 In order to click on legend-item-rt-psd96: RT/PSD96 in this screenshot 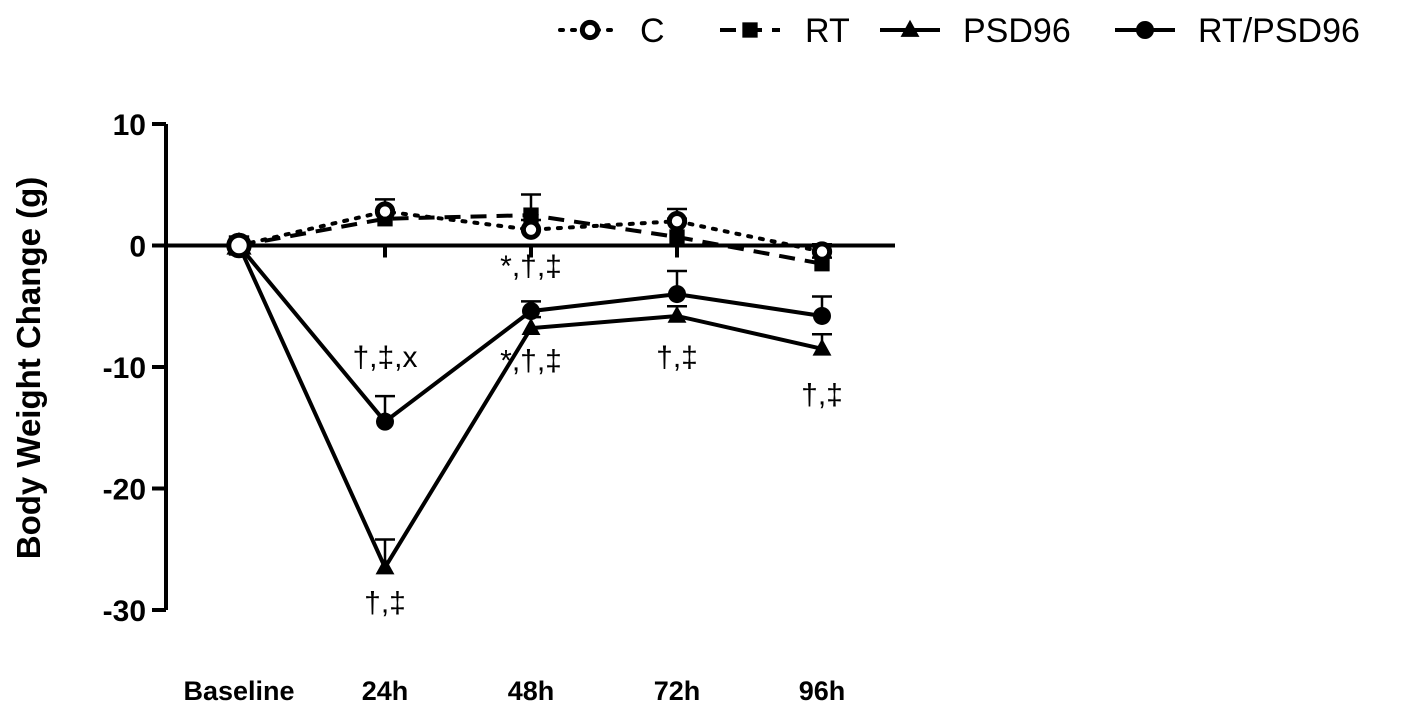, I will do `click(1237, 31)`.